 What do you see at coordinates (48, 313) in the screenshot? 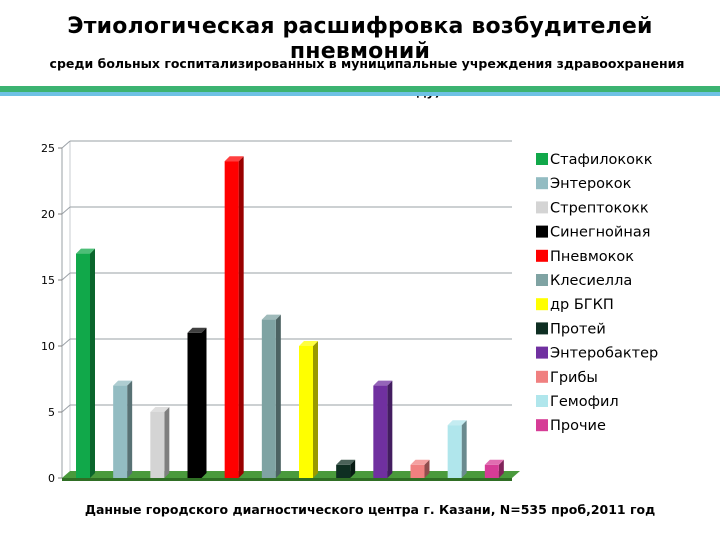
I see `y-axis-ticks: 0 5 10 15 20 25` at bounding box center [48, 313].